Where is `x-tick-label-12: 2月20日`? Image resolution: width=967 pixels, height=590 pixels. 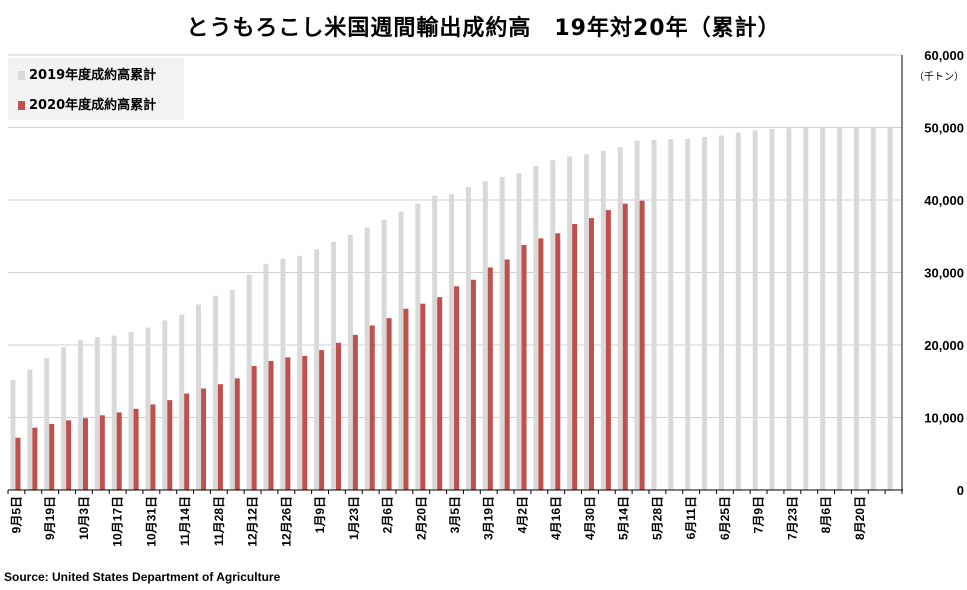
x-tick-label-12: 2月20日 is located at coordinates (421, 518).